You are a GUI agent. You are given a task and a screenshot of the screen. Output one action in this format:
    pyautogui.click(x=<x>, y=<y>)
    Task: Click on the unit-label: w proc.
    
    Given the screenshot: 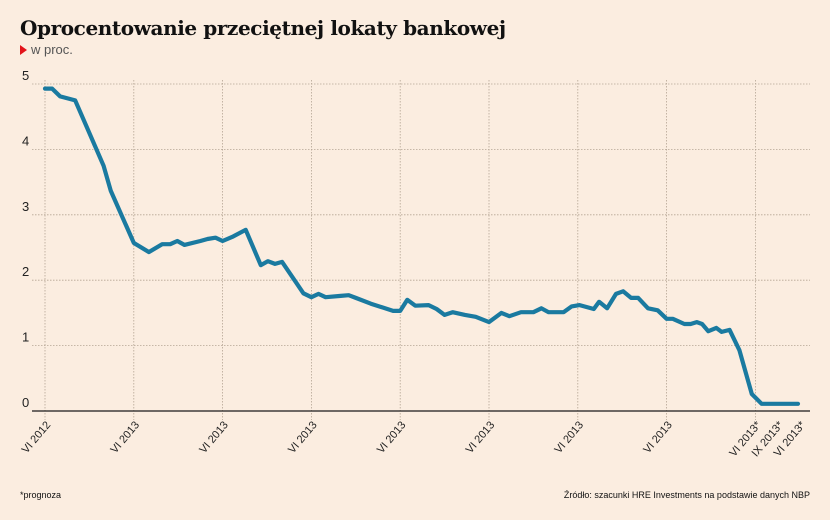 What is the action you would take?
    pyautogui.click(x=52, y=49)
    